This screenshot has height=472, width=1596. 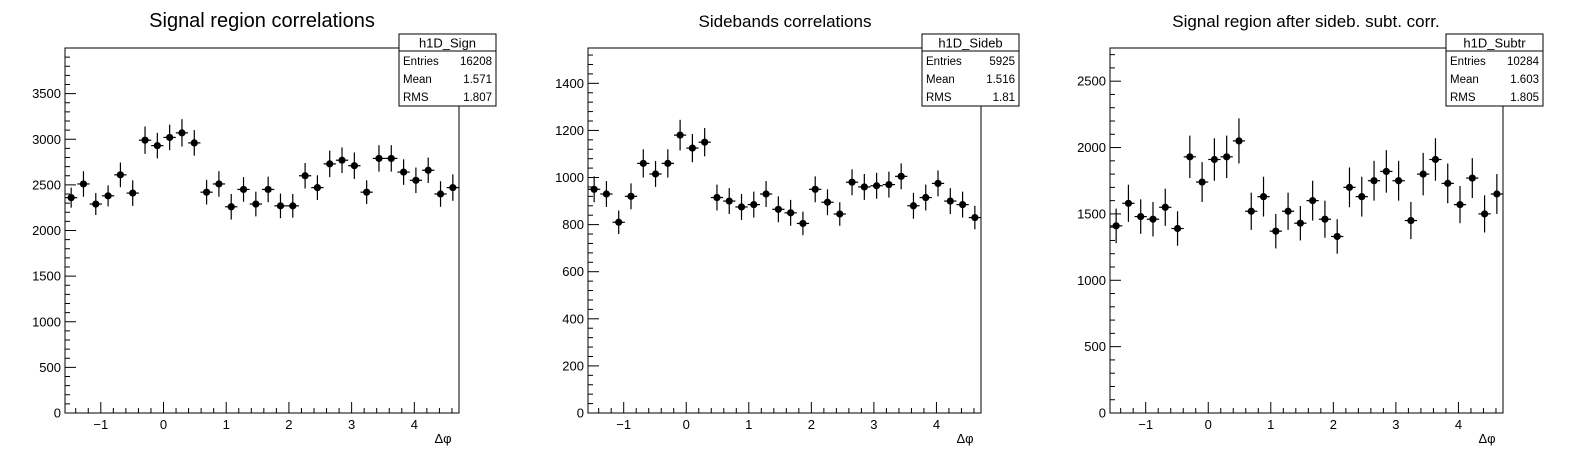 What do you see at coordinates (1305, 21) in the screenshot?
I see `chart-title: Signal region after sideb. subt. corr.` at bounding box center [1305, 21].